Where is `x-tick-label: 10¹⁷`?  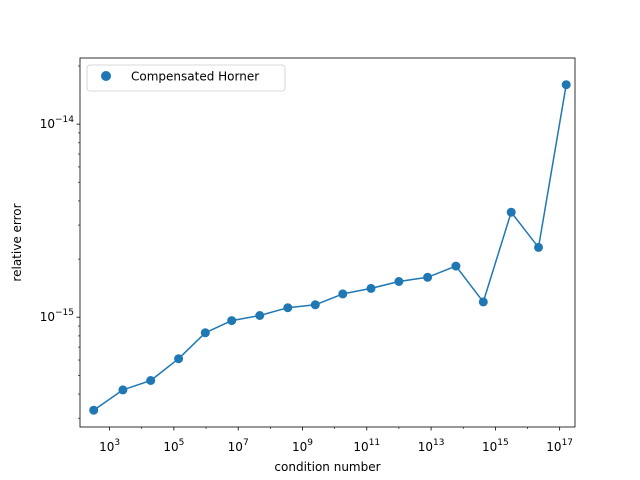
x-tick-label: 10¹⁷ is located at coordinates (559, 446).